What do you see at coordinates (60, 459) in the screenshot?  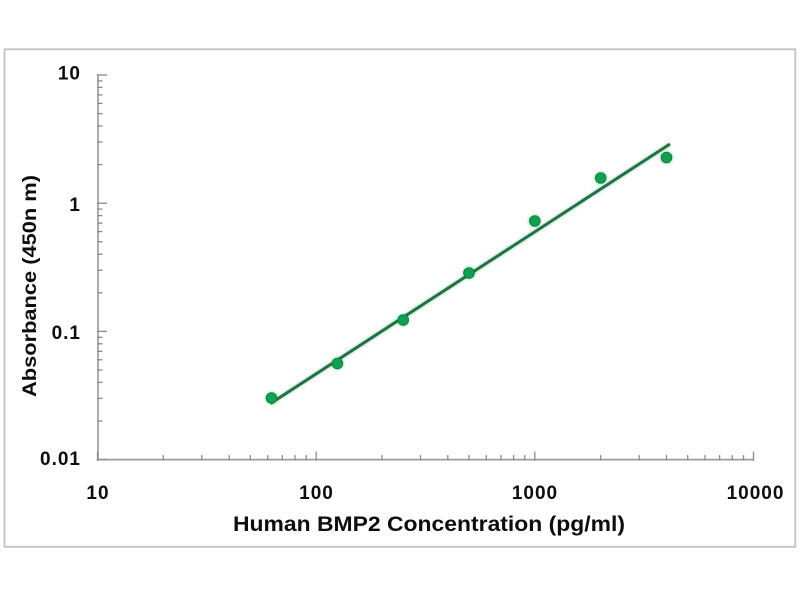 I see `svg-text: 0.01` at bounding box center [60, 459].